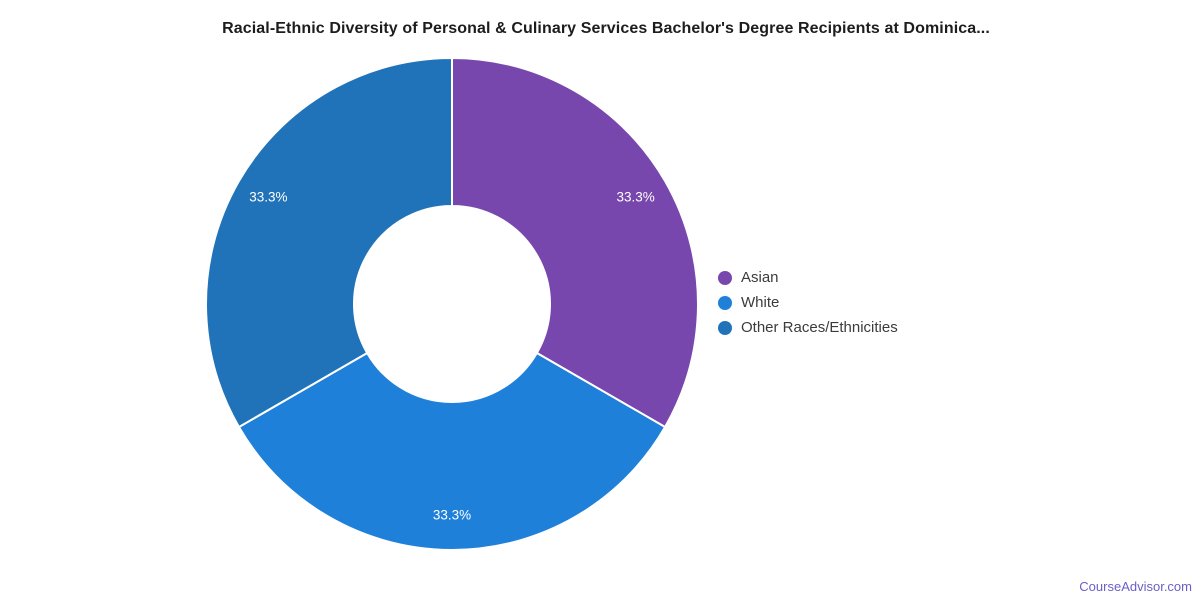 This screenshot has width=1200, height=600. Describe the element at coordinates (808, 277) in the screenshot. I see `legend-item-asian: Asian` at that location.